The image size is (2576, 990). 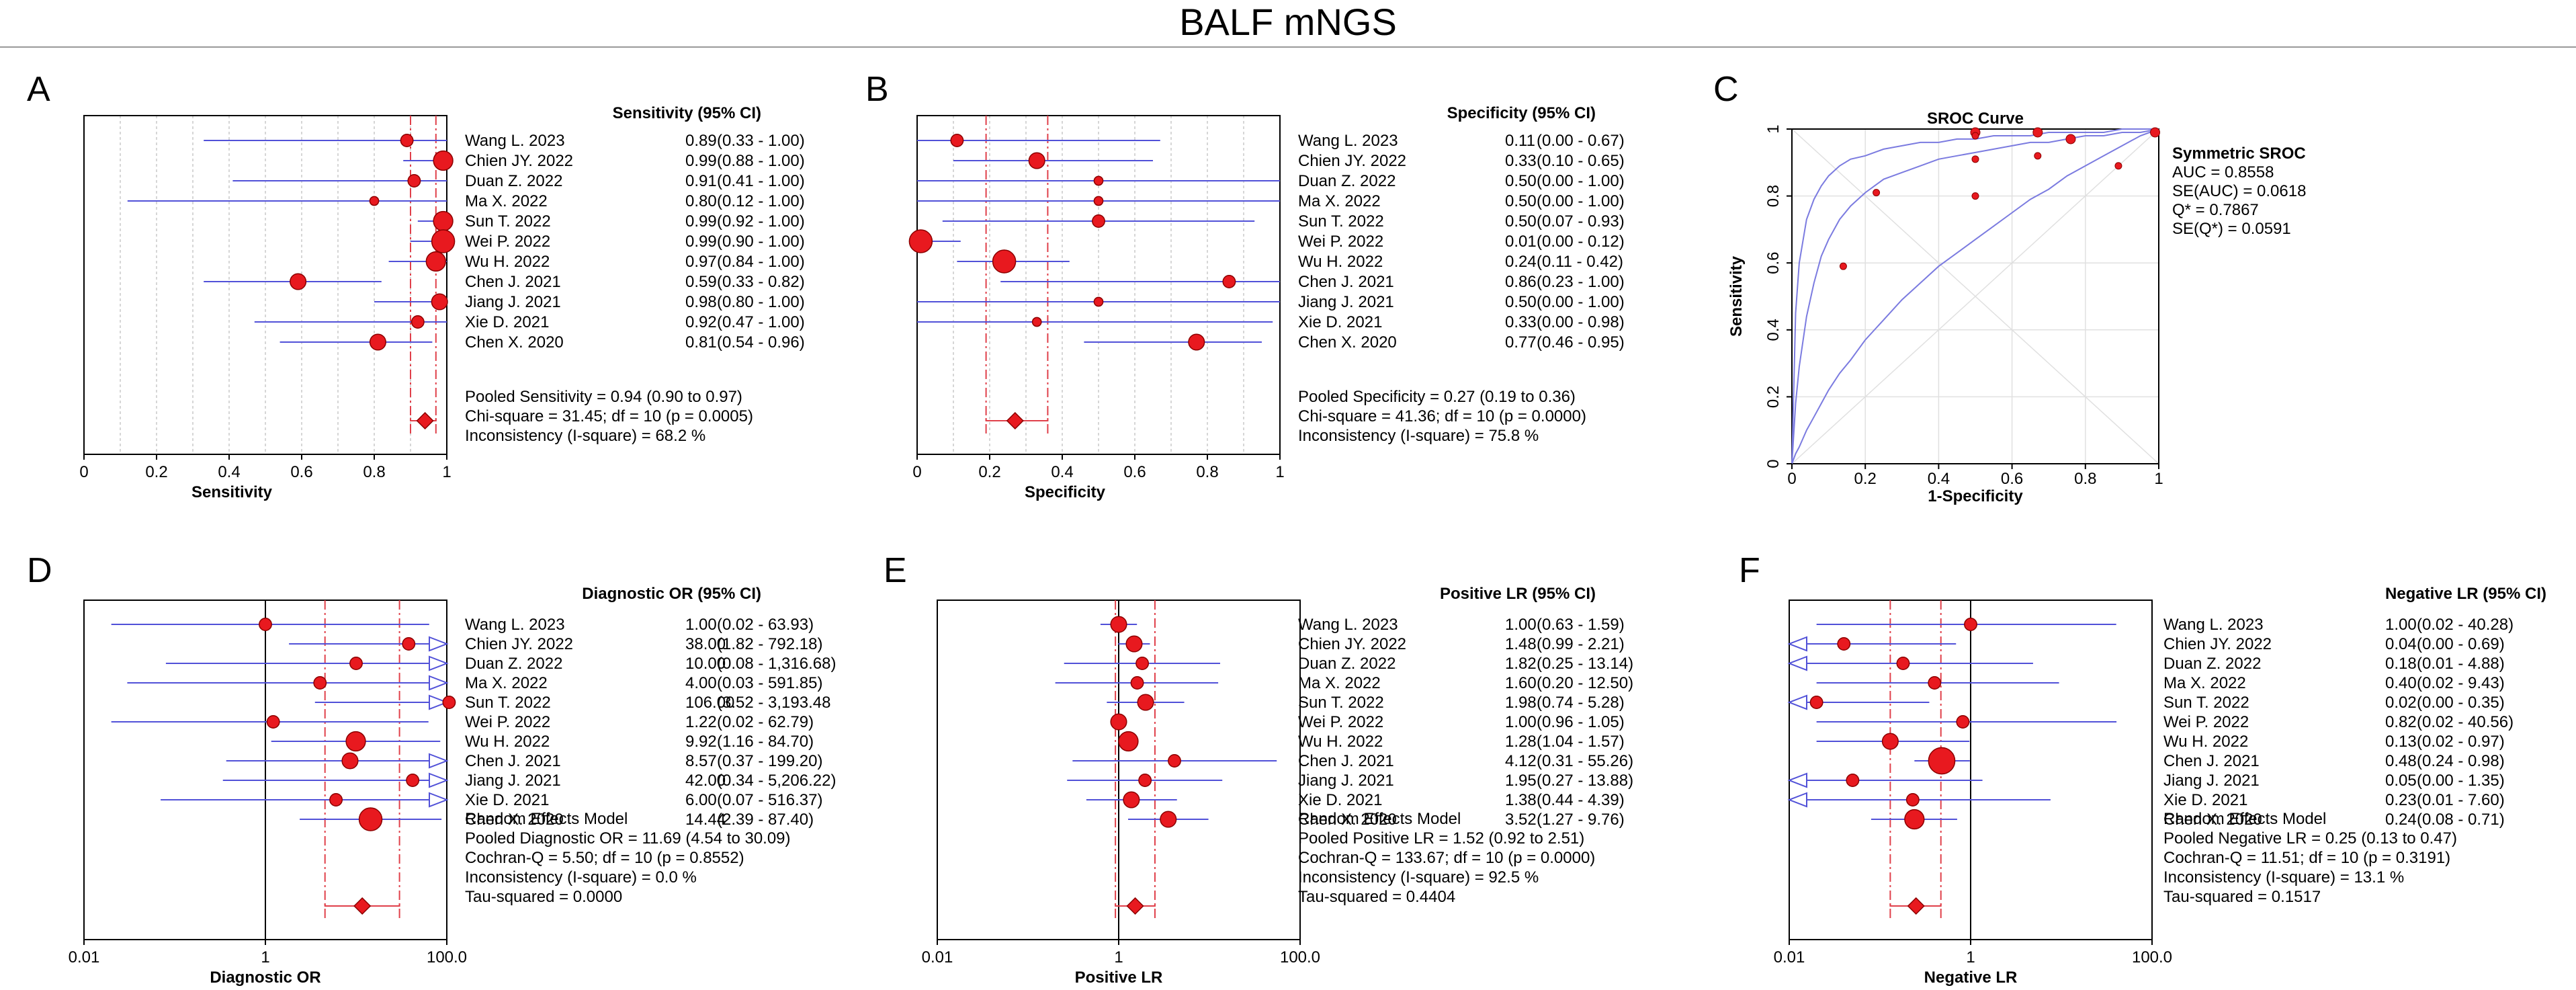 I want to click on study-ci: (0.33 - 0.82), so click(x=761, y=282).